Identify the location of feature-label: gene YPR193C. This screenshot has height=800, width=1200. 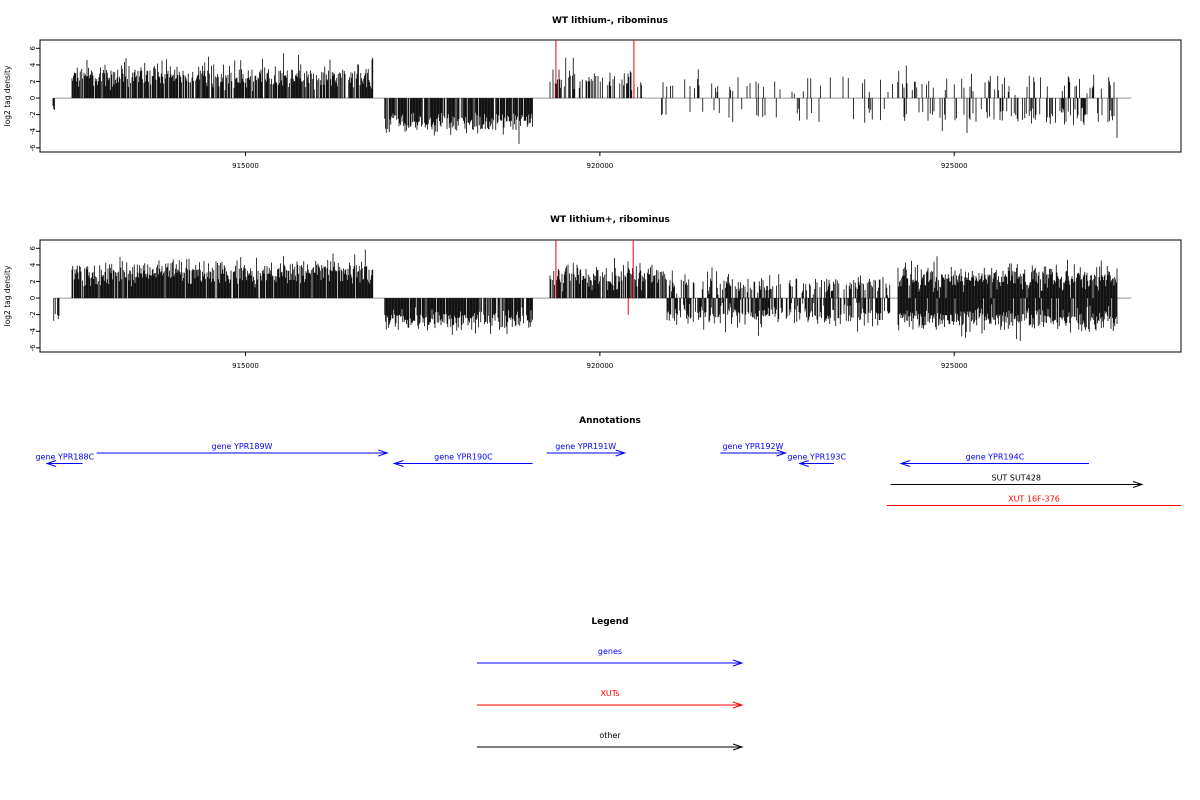
(816, 457).